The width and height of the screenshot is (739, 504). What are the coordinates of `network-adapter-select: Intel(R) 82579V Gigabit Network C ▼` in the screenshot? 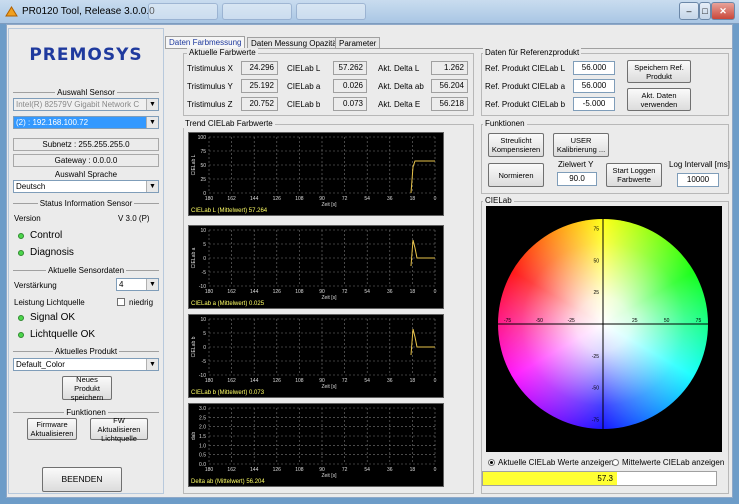 It's located at (86, 104).